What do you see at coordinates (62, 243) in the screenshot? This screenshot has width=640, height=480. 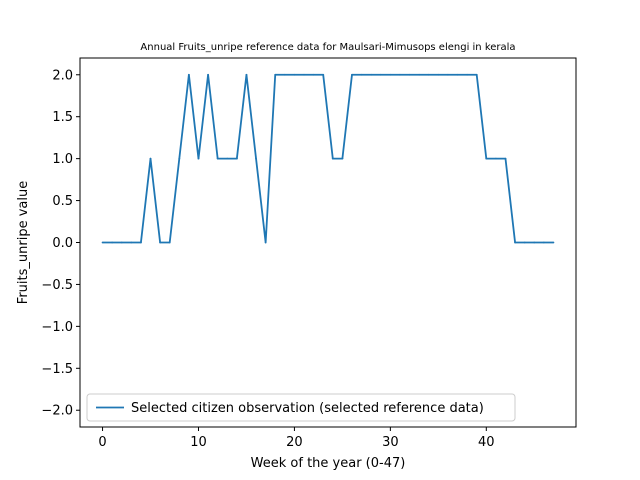 I see `y-tick-label: 0.0` at bounding box center [62, 243].